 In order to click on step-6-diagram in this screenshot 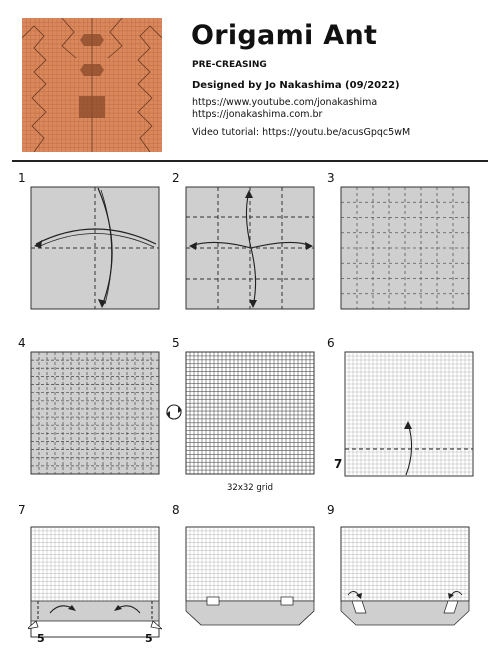, I will do `click(409, 414)`.